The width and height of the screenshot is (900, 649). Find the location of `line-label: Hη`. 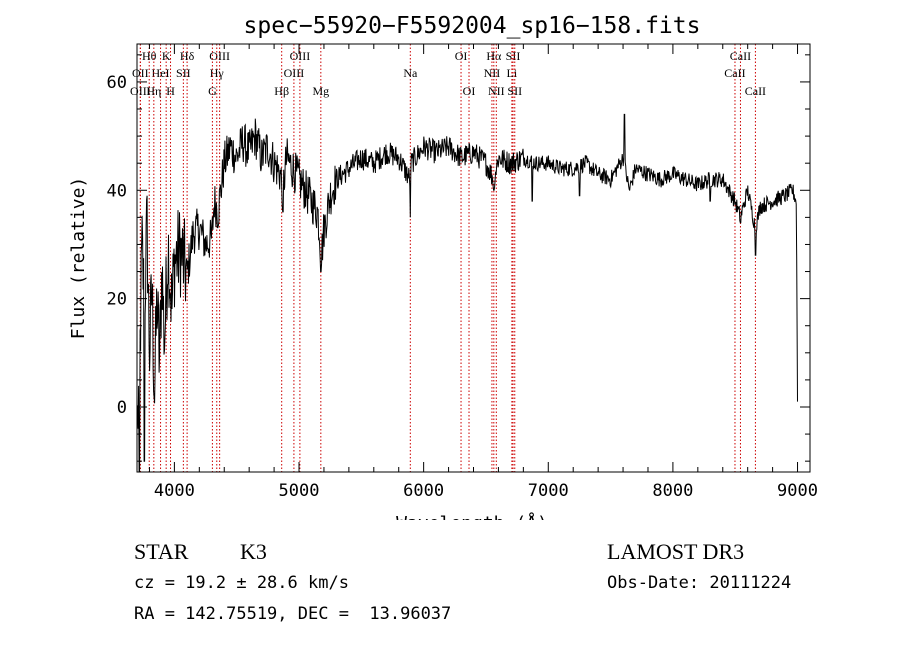

line-label: Hη is located at coordinates (153, 91).